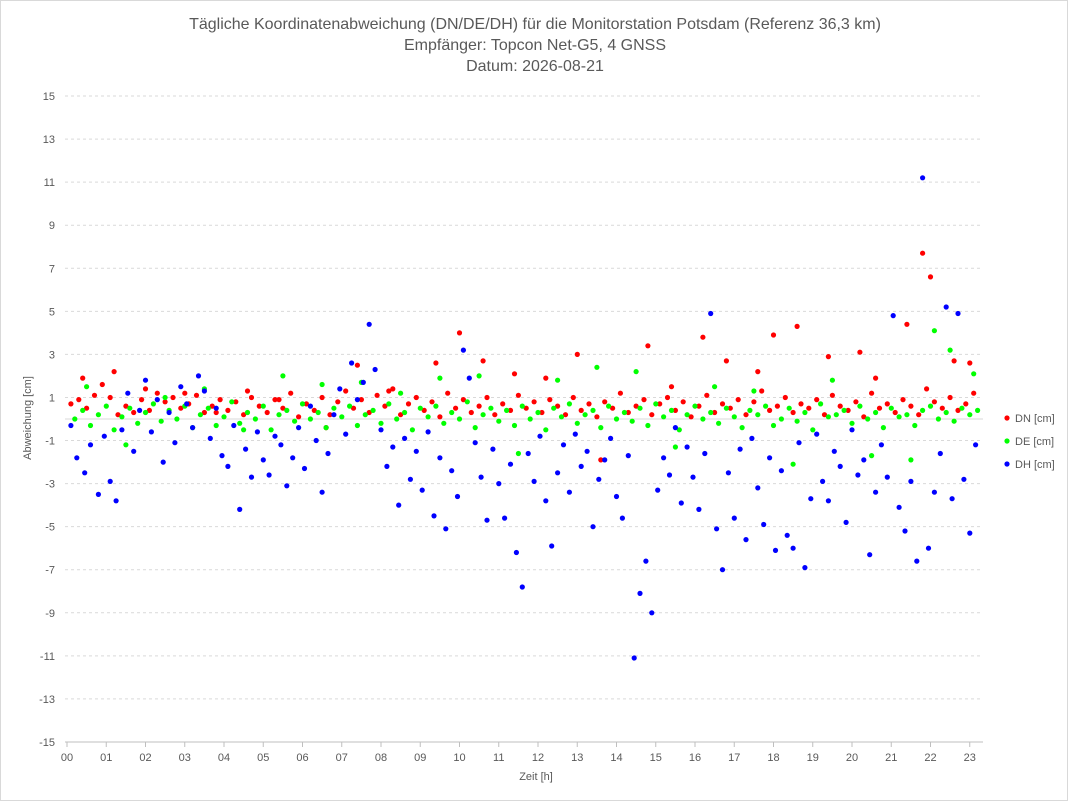 This screenshot has width=1068, height=802. What do you see at coordinates (49, 183) in the screenshot?
I see `y-tick-label: 11` at bounding box center [49, 183].